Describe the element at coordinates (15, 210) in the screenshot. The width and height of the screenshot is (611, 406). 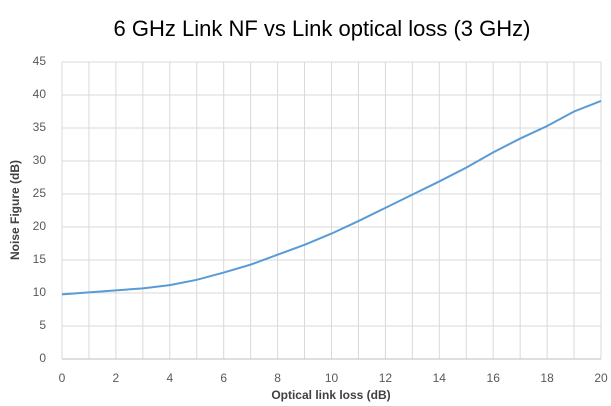
I see `y-axis-title: Noise Figure (dB)` at that location.